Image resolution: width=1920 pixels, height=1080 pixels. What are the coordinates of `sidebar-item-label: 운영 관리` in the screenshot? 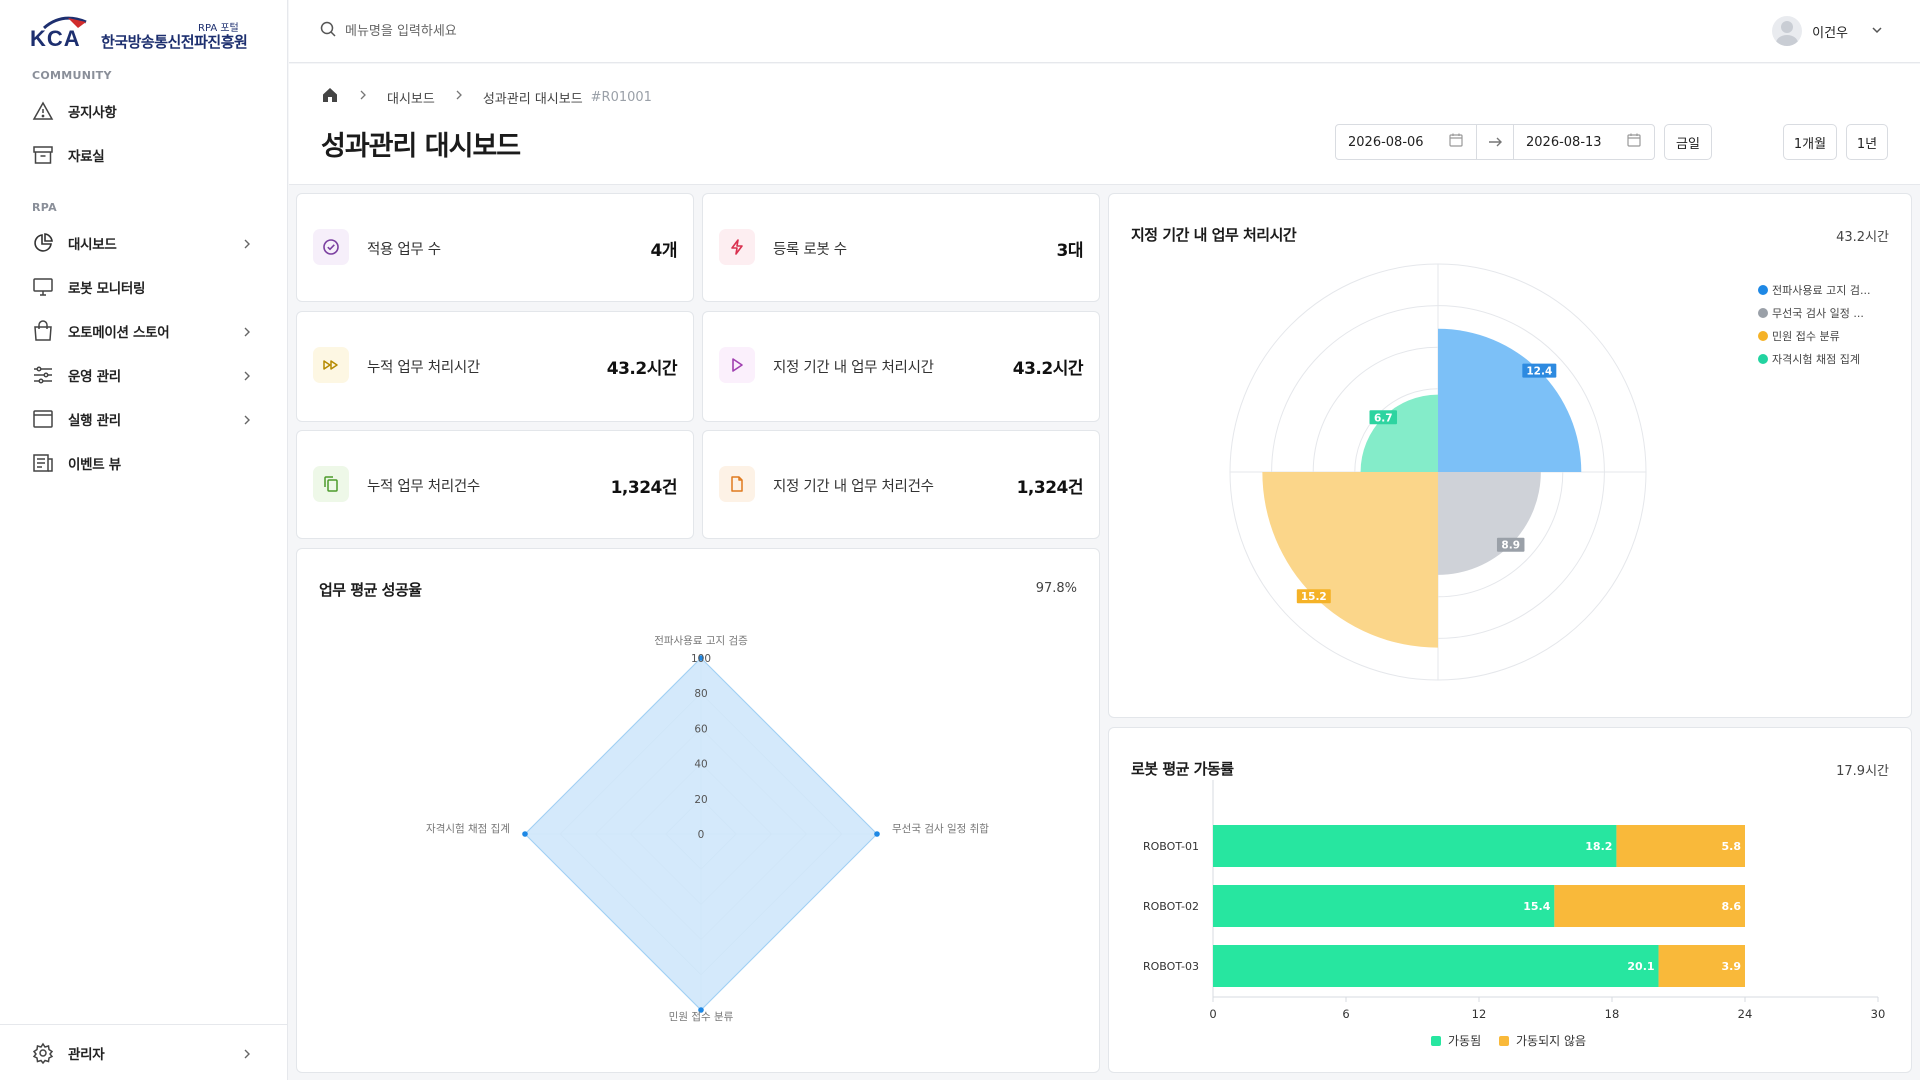 It's located at (94, 377).